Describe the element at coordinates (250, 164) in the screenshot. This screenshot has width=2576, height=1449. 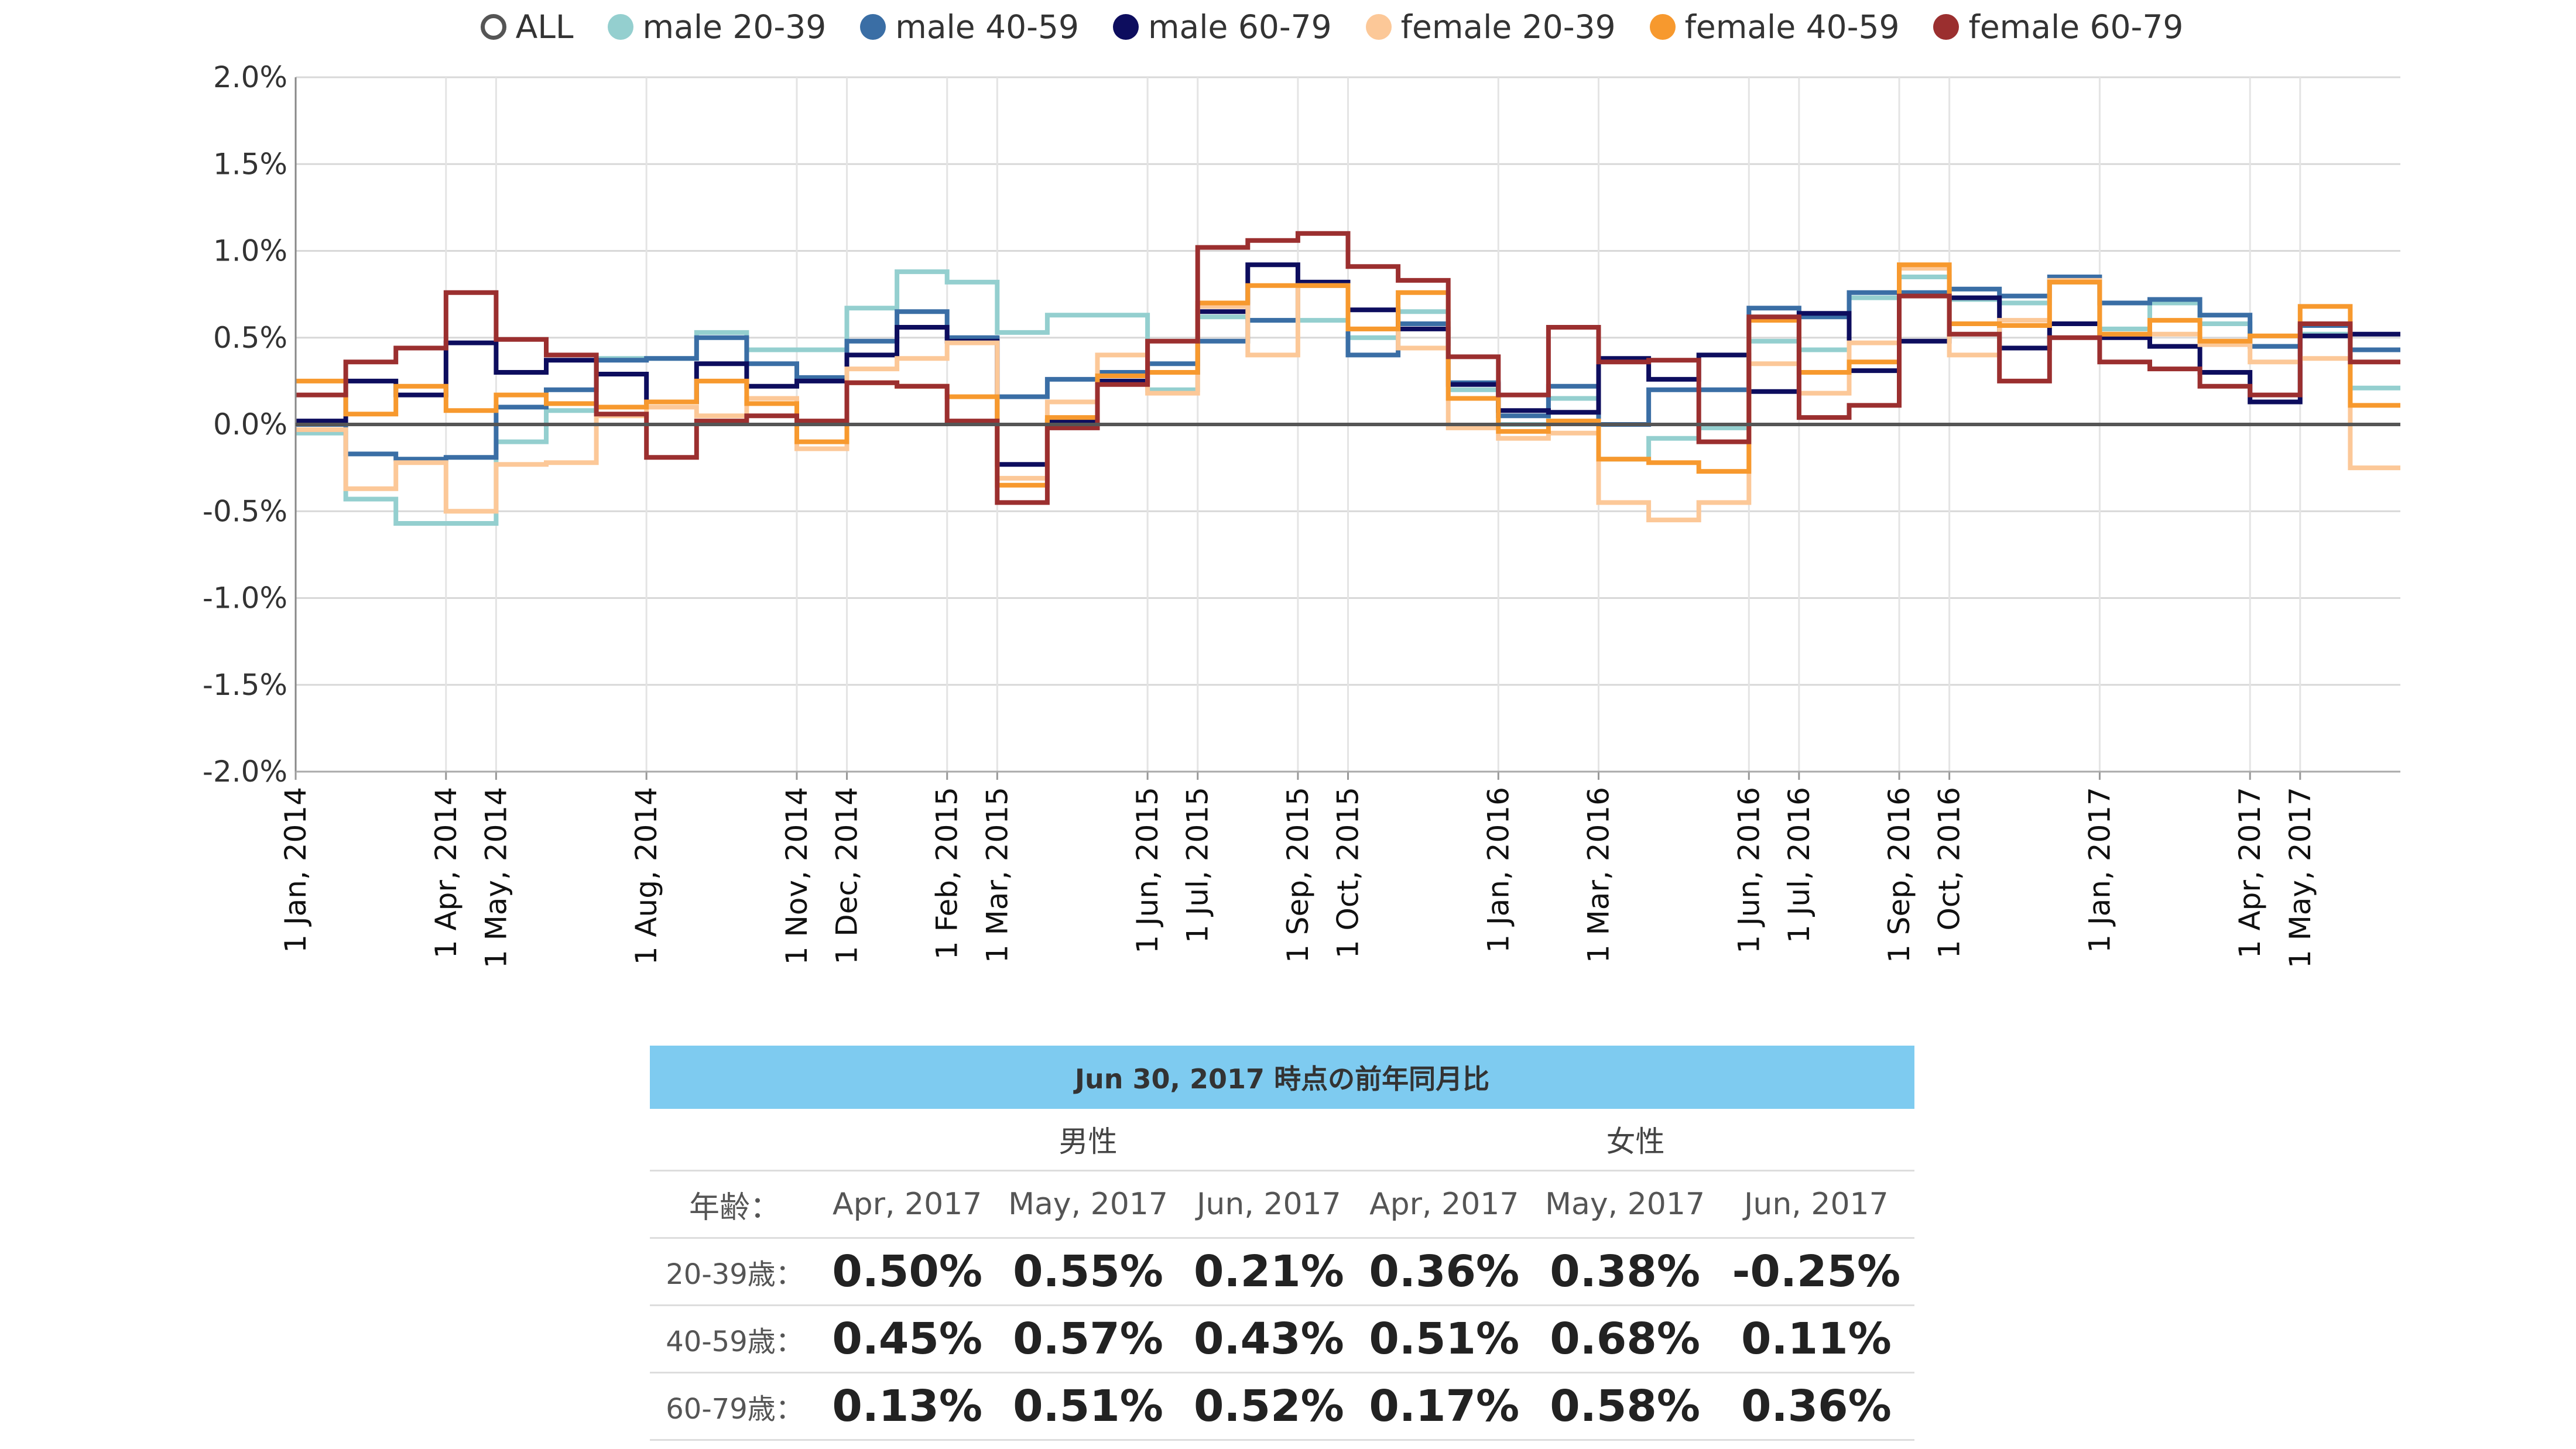
I see `y-tick-label: 1.5%` at that location.